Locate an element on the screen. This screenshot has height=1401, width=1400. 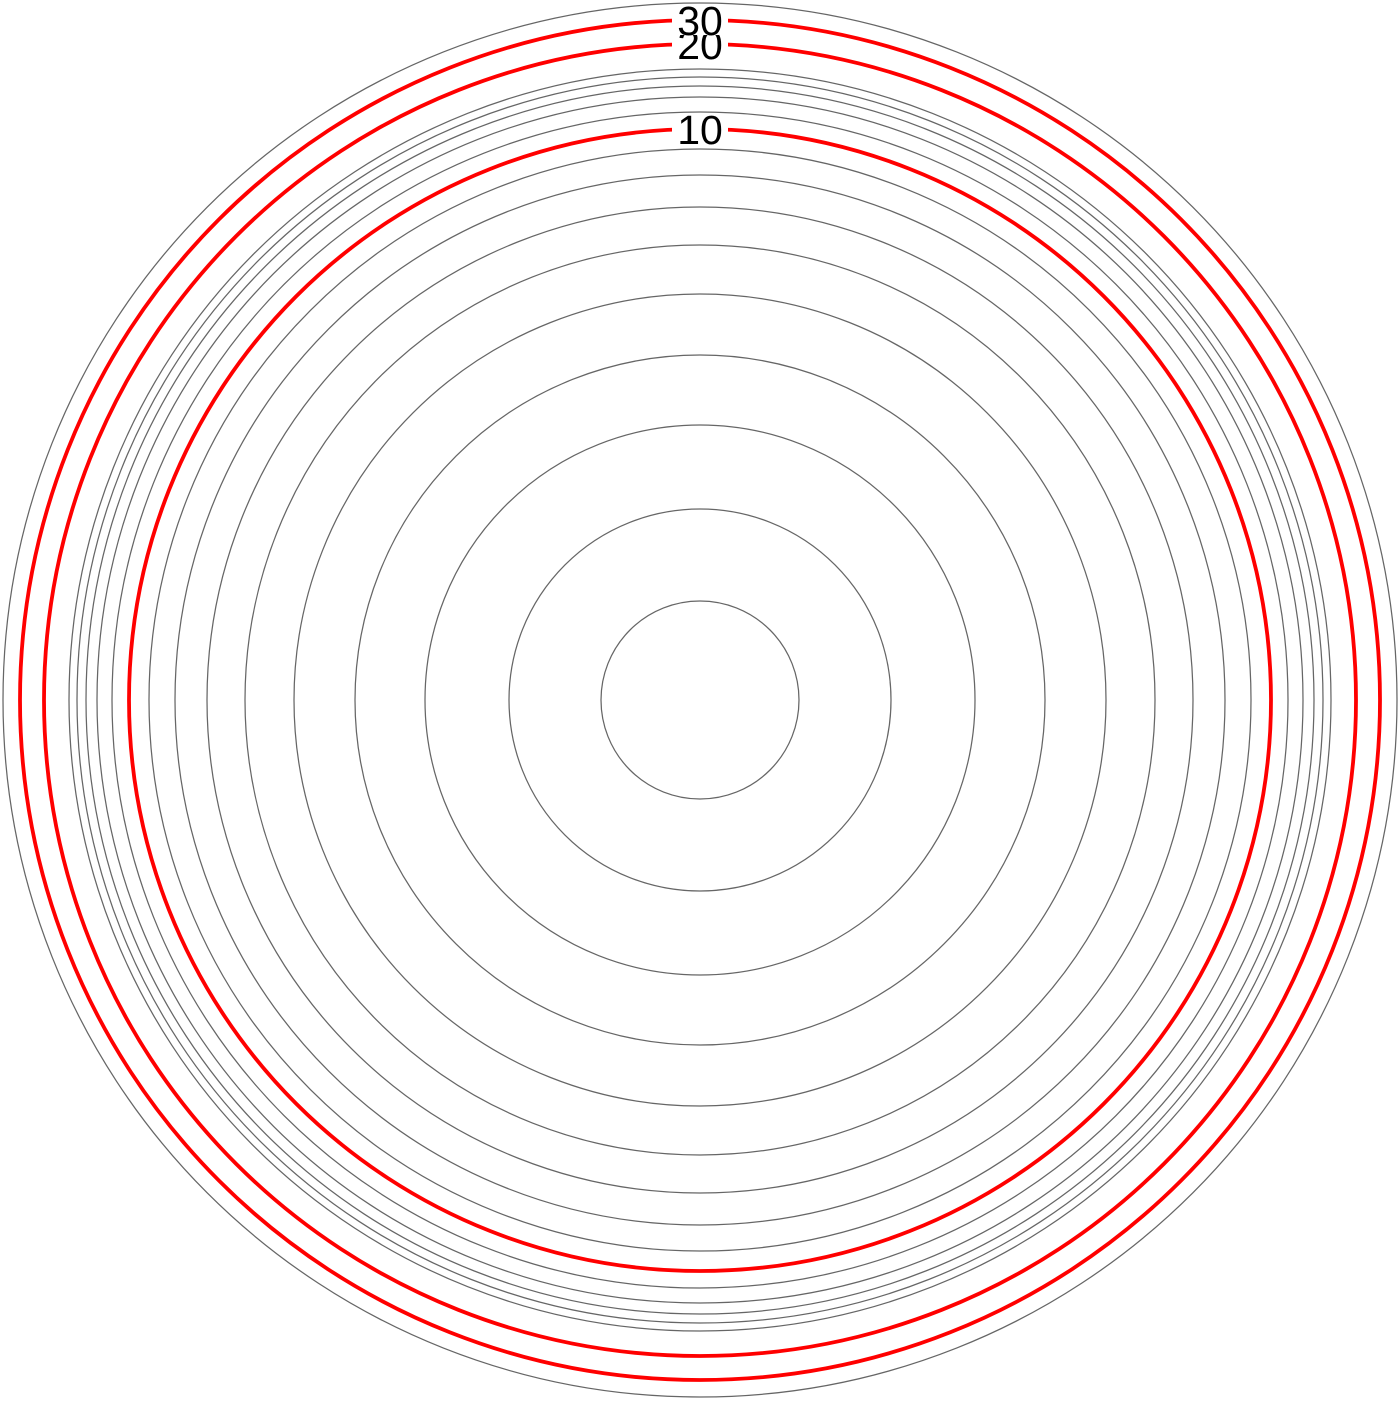
contour-label-10: 10 is located at coordinates (700, 130).